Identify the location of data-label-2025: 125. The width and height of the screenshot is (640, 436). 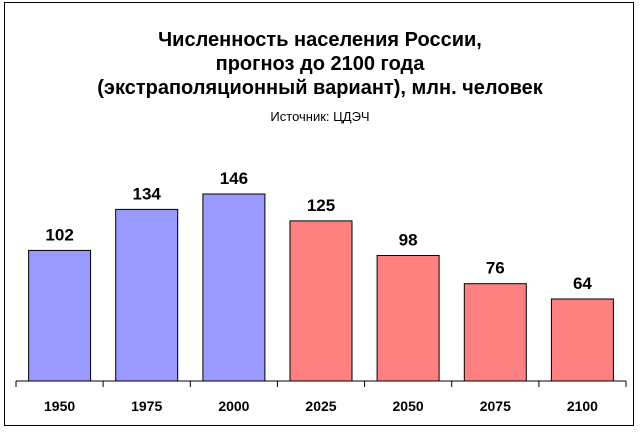
(321, 205).